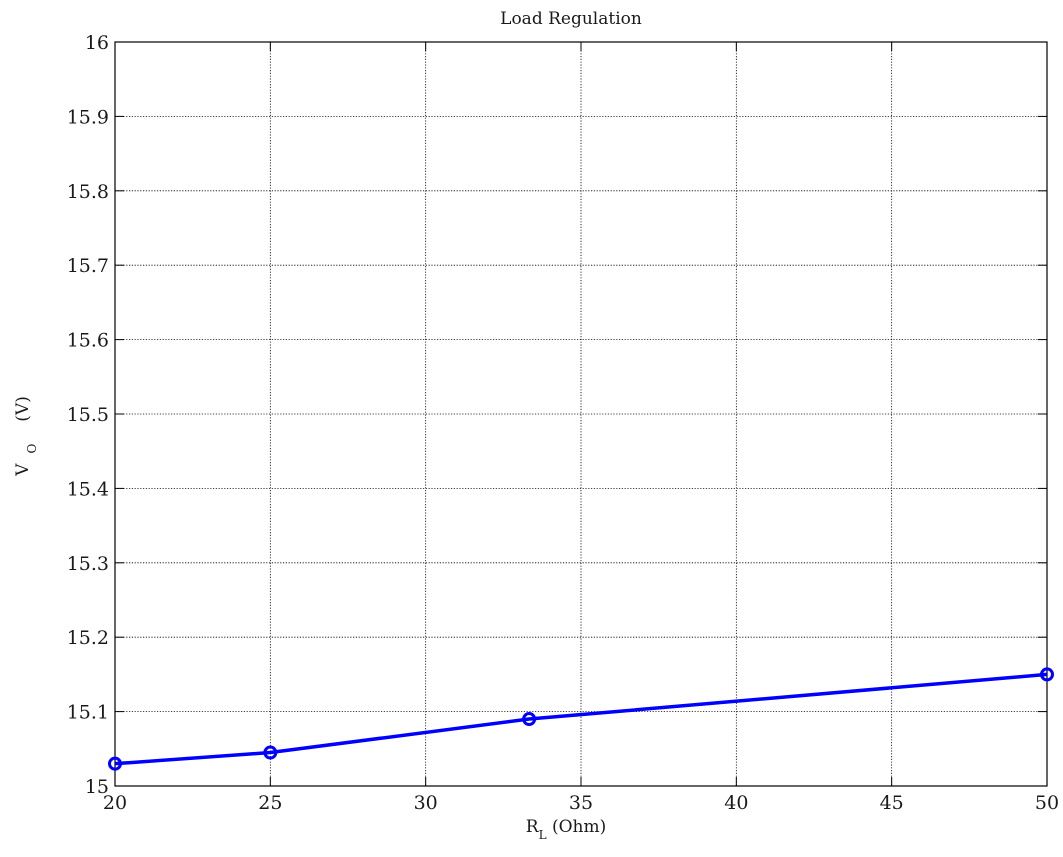 The width and height of the screenshot is (1063, 857). What do you see at coordinates (88, 564) in the screenshot?
I see `y-tick-label: 15.3` at bounding box center [88, 564].